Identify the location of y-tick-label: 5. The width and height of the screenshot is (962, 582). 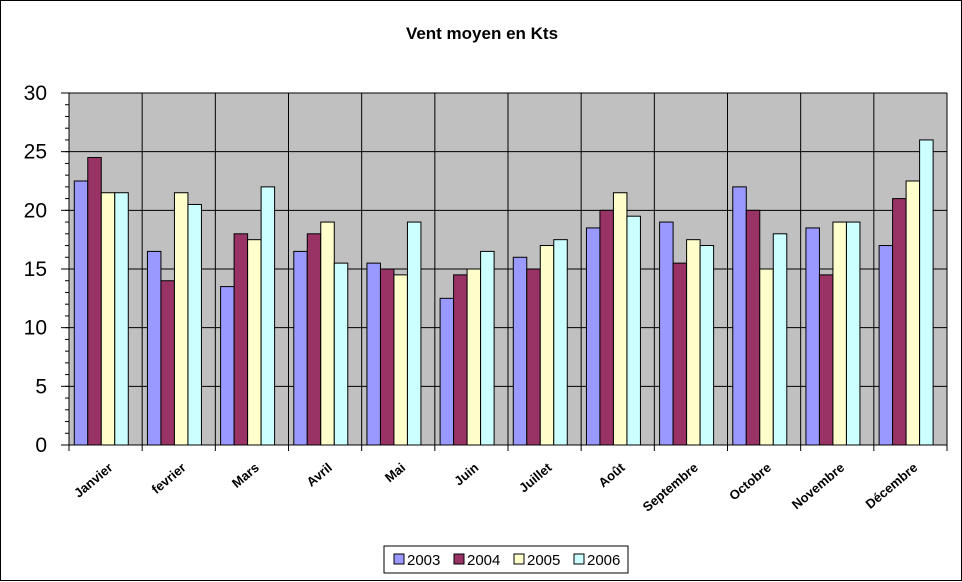
(41, 386).